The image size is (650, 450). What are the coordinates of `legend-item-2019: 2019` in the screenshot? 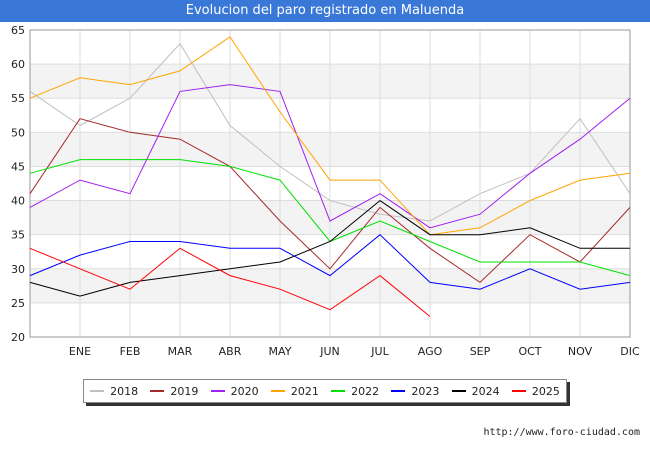 It's located at (174, 391).